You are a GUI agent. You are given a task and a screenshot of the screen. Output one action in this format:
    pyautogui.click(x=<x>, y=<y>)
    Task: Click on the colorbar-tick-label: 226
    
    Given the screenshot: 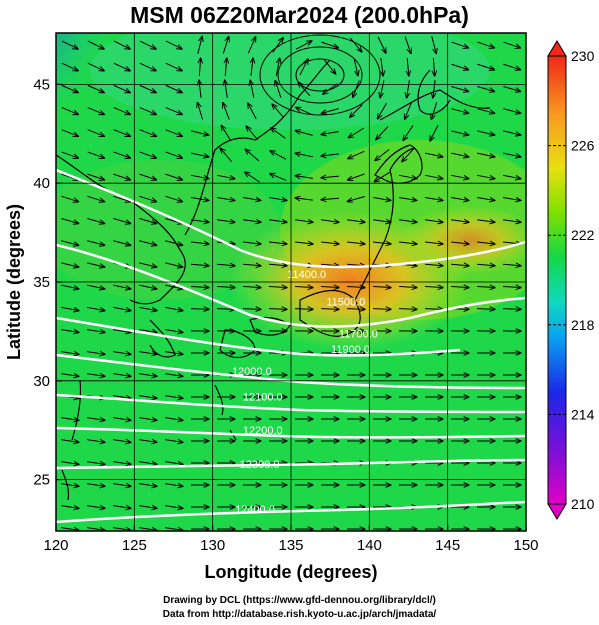 What is the action you would take?
    pyautogui.click(x=583, y=146)
    